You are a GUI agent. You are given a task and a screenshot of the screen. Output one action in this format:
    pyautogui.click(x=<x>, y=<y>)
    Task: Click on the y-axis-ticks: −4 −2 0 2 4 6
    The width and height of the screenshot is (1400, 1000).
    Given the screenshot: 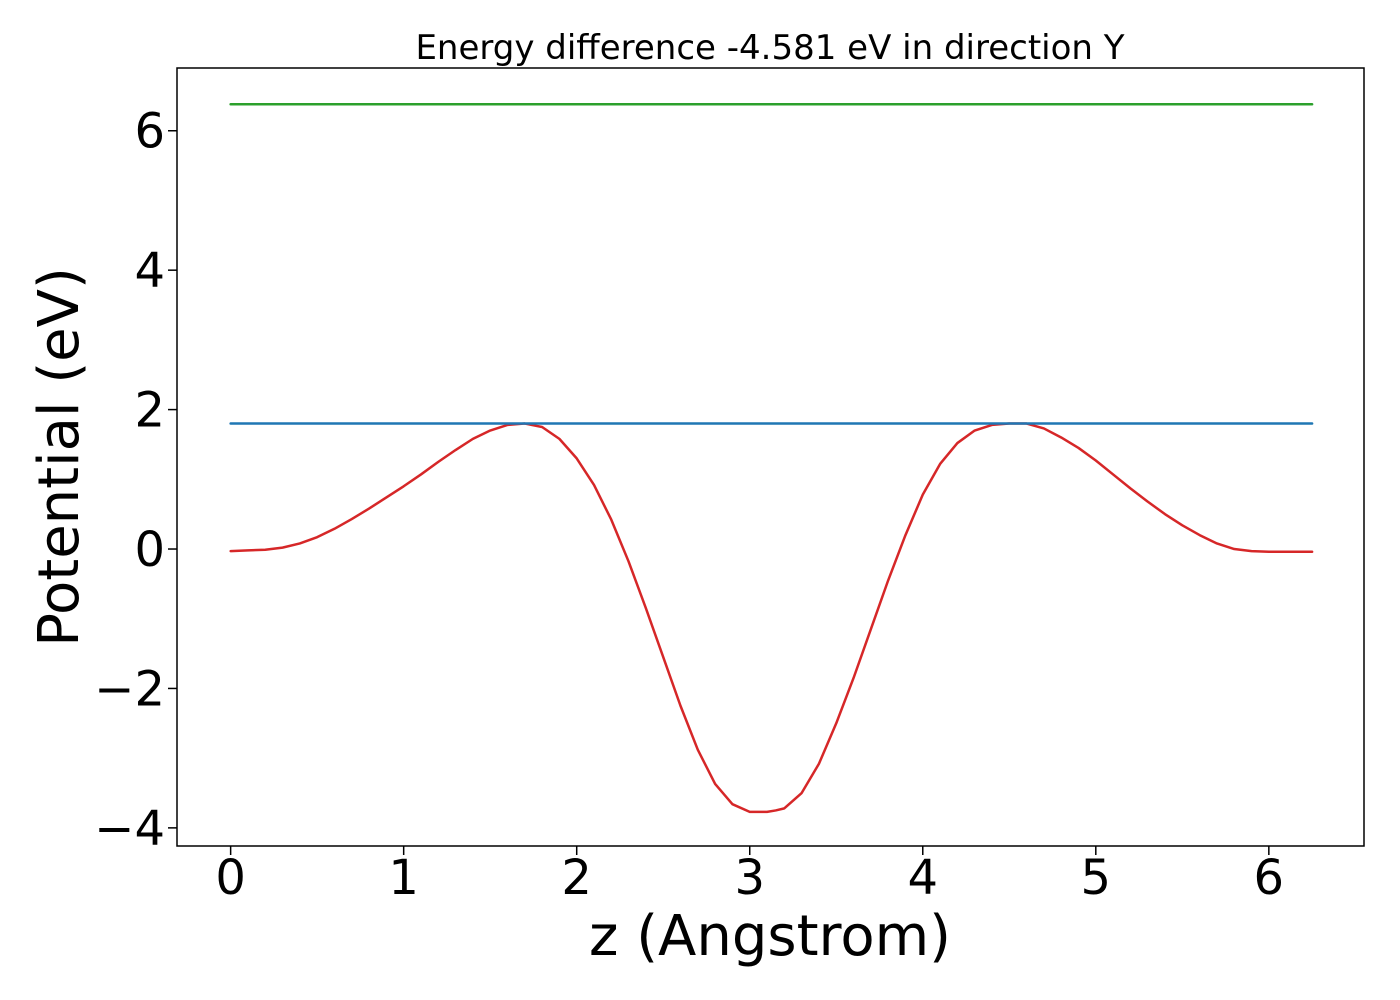 What is the action you would take?
    pyautogui.click(x=135, y=480)
    